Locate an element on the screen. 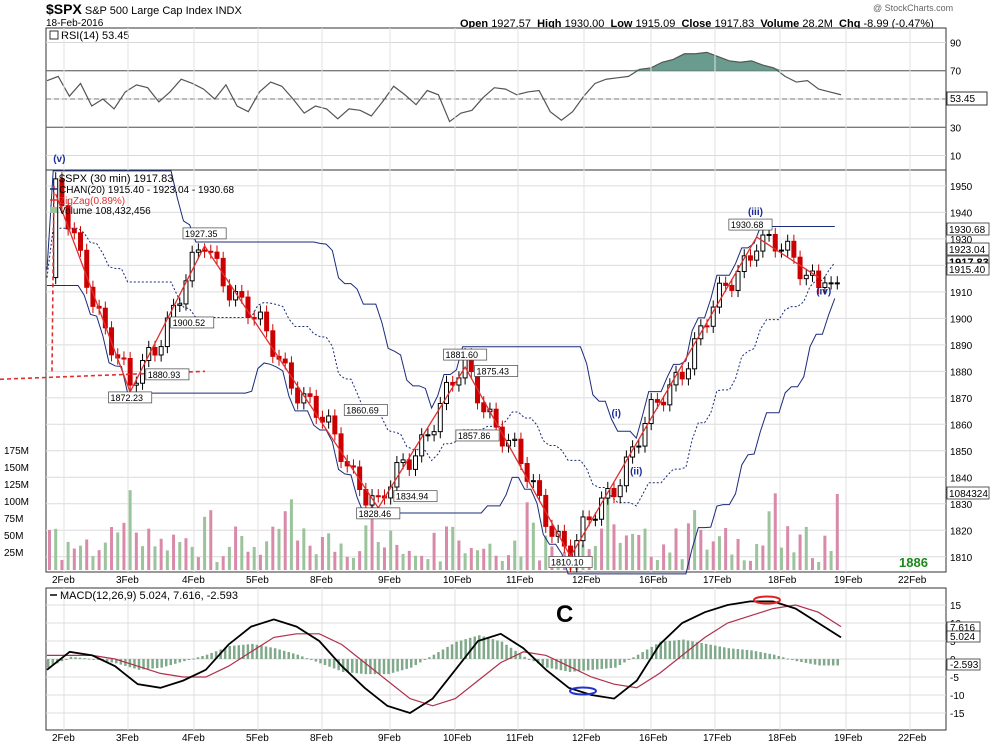 The height and width of the screenshot is (744, 990). price-tick-label: 1900 is located at coordinates (961, 319).